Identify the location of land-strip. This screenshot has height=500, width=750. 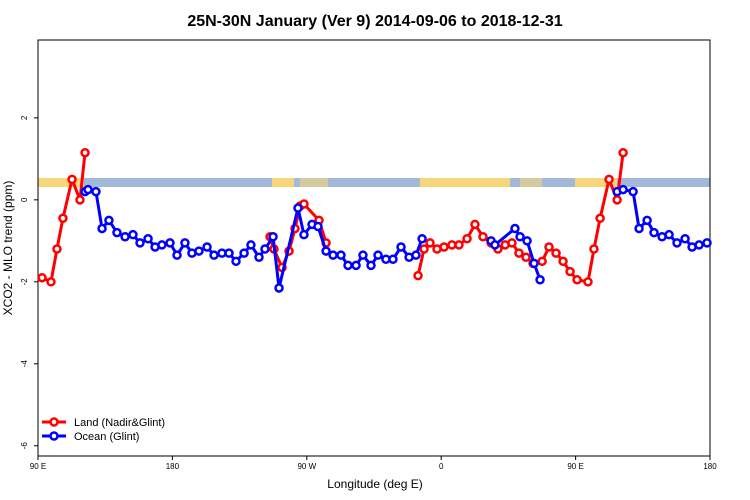
(374, 182).